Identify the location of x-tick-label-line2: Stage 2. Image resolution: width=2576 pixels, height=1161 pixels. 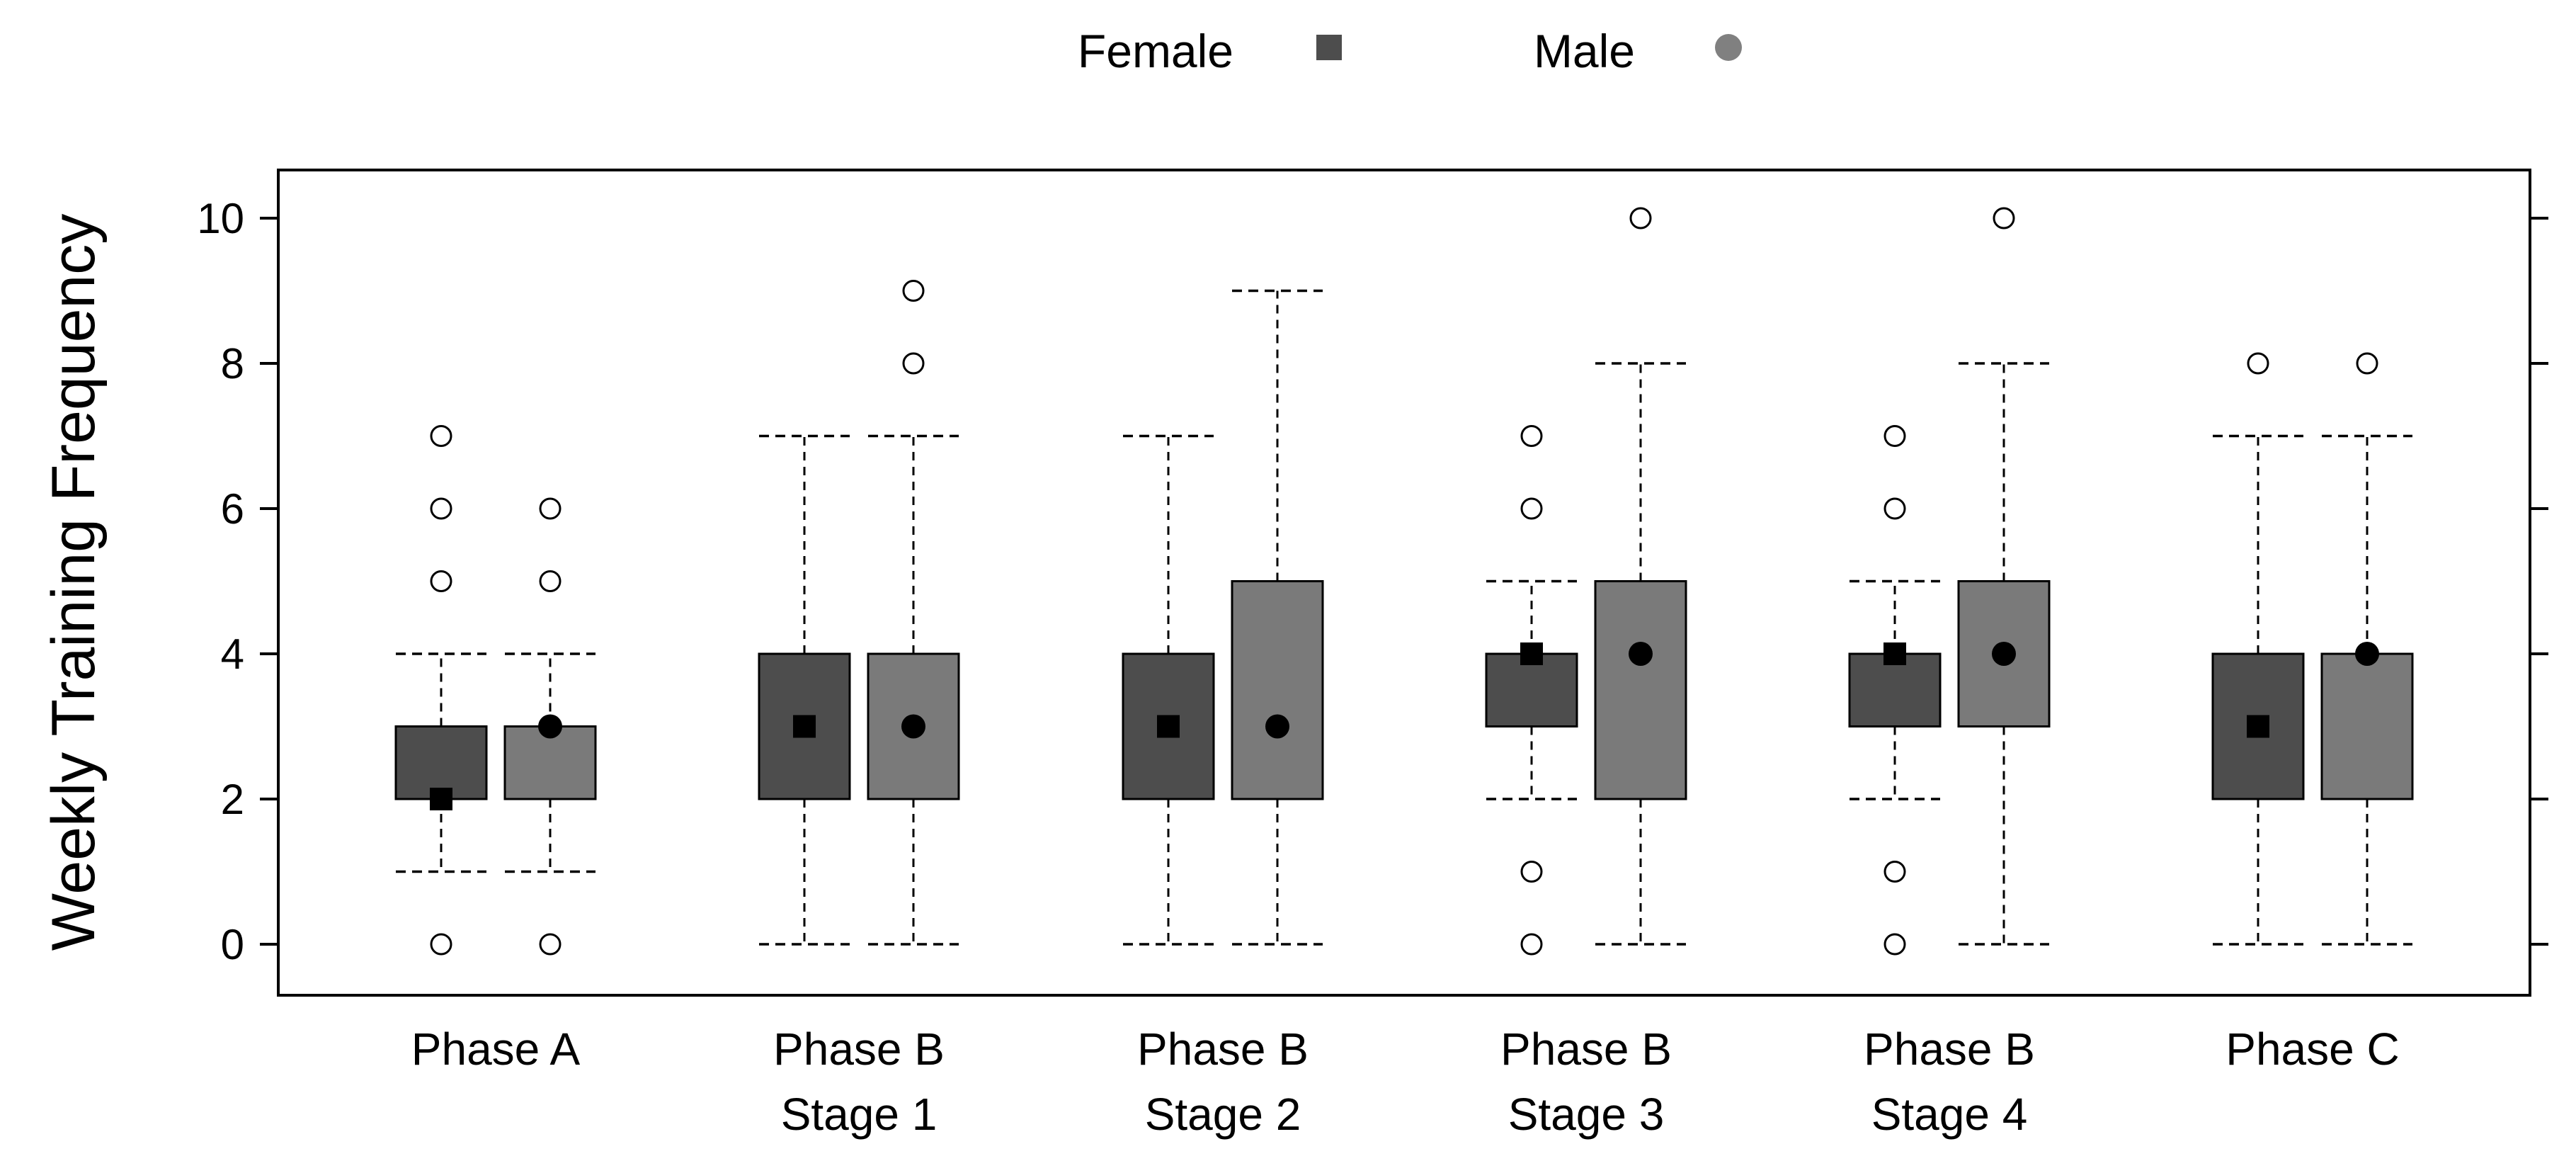
(1223, 1114).